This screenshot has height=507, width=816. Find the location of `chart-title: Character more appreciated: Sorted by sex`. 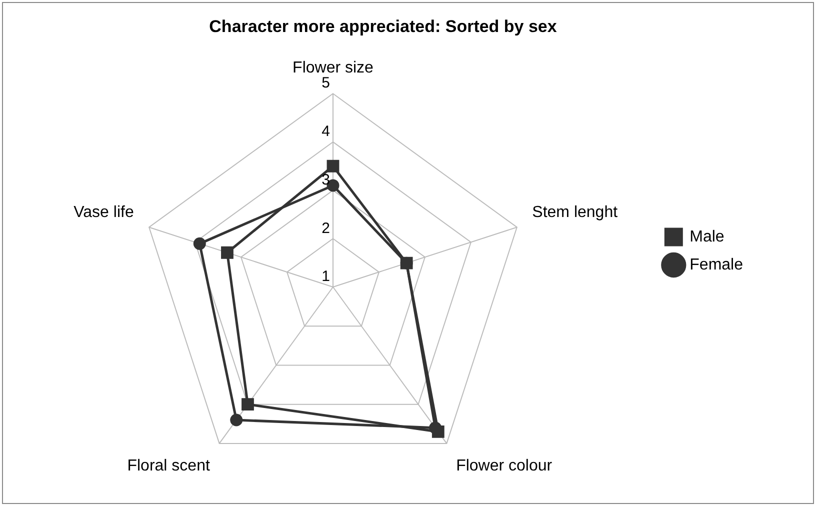

chart-title: Character more appreciated: Sorted by sex is located at coordinates (383, 26).